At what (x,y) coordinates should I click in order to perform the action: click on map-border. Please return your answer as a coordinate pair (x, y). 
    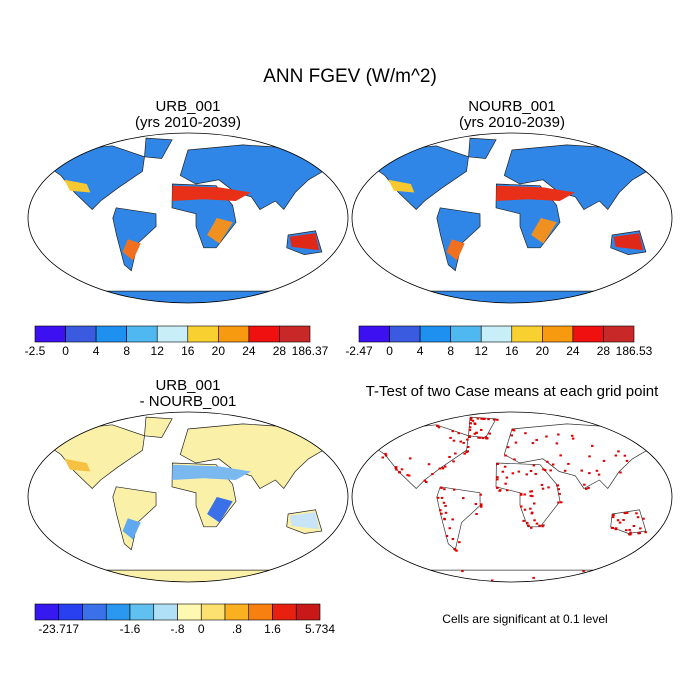
    Looking at the image, I should click on (512, 218).